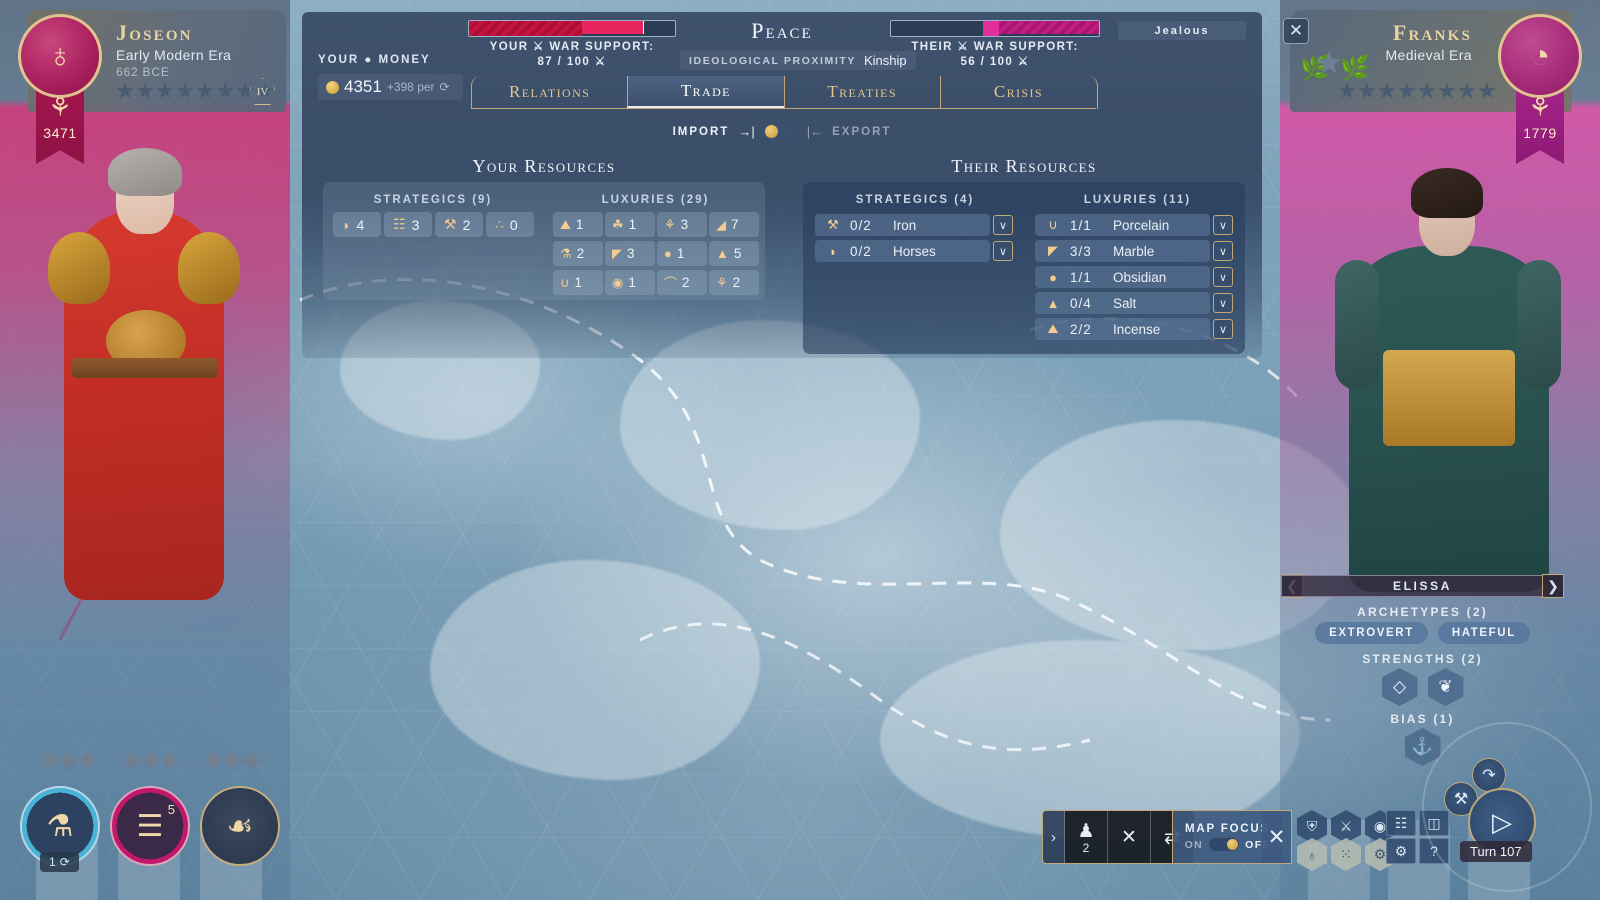 This screenshot has height=900, width=1600. What do you see at coordinates (459, 224) in the screenshot?
I see `strategic-chip: ⚒ 2` at bounding box center [459, 224].